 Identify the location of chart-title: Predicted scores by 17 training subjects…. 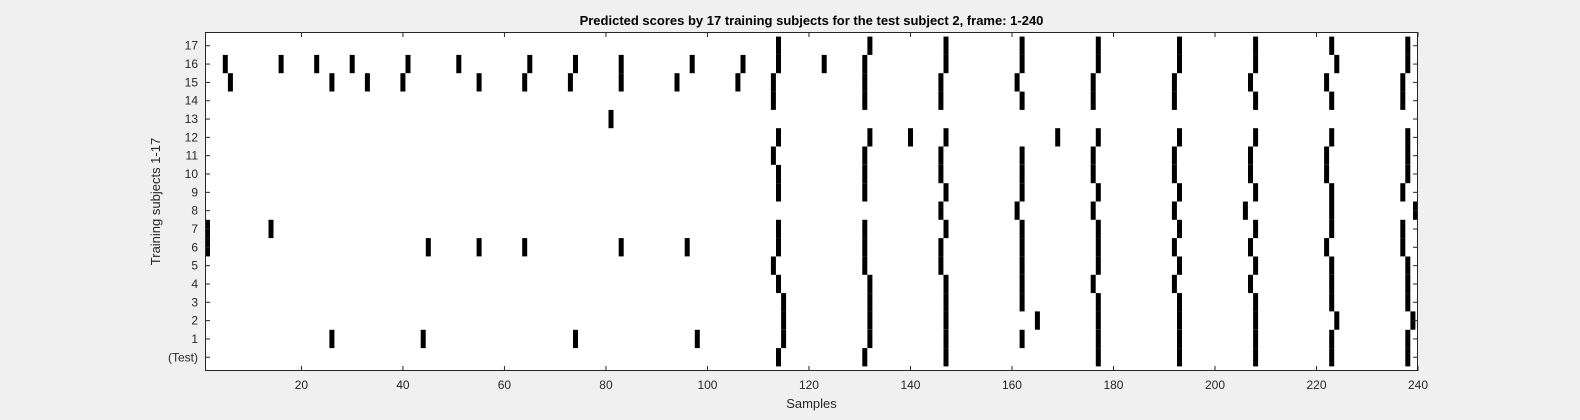
(812, 20).